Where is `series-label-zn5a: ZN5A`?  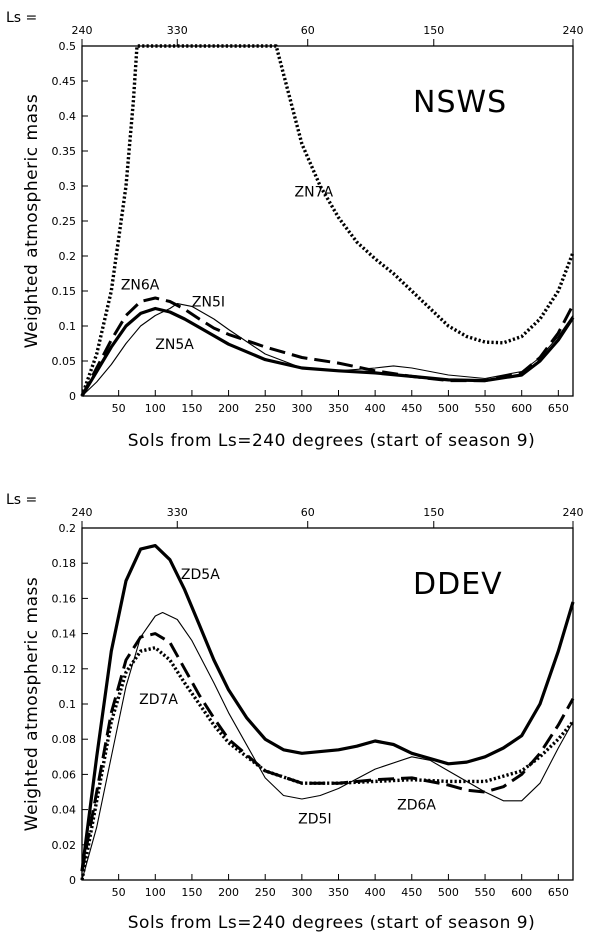
series-label-zn5a: ZN5A is located at coordinates (174, 345).